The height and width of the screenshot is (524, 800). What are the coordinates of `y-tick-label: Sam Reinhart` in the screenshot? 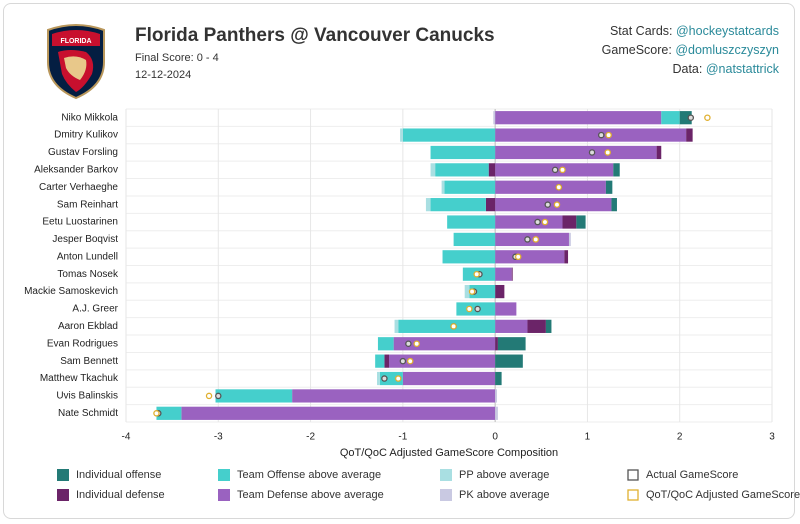 It's located at (87, 204).